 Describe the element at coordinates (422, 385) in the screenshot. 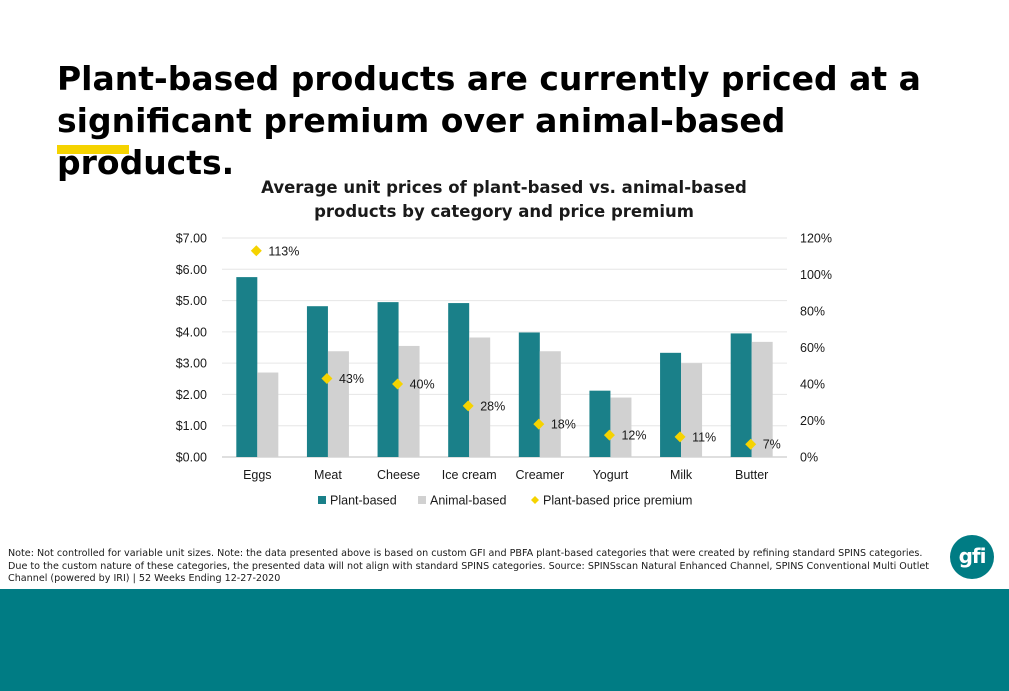

I see `premium-data-label: 40%` at that location.